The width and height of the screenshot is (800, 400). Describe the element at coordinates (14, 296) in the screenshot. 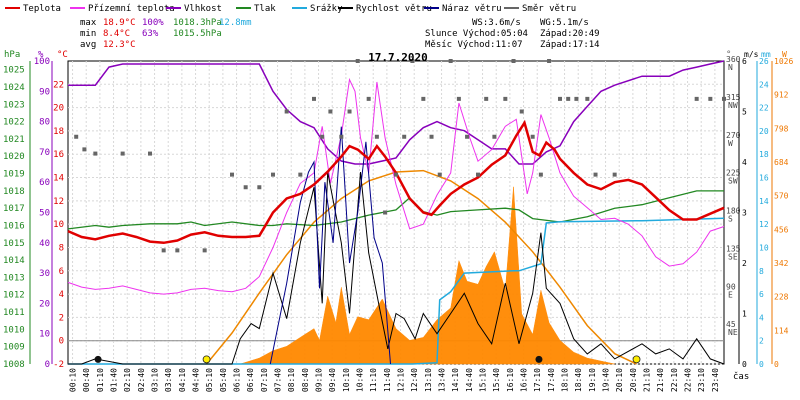

I see `tick-hpa: 1012` at that location.